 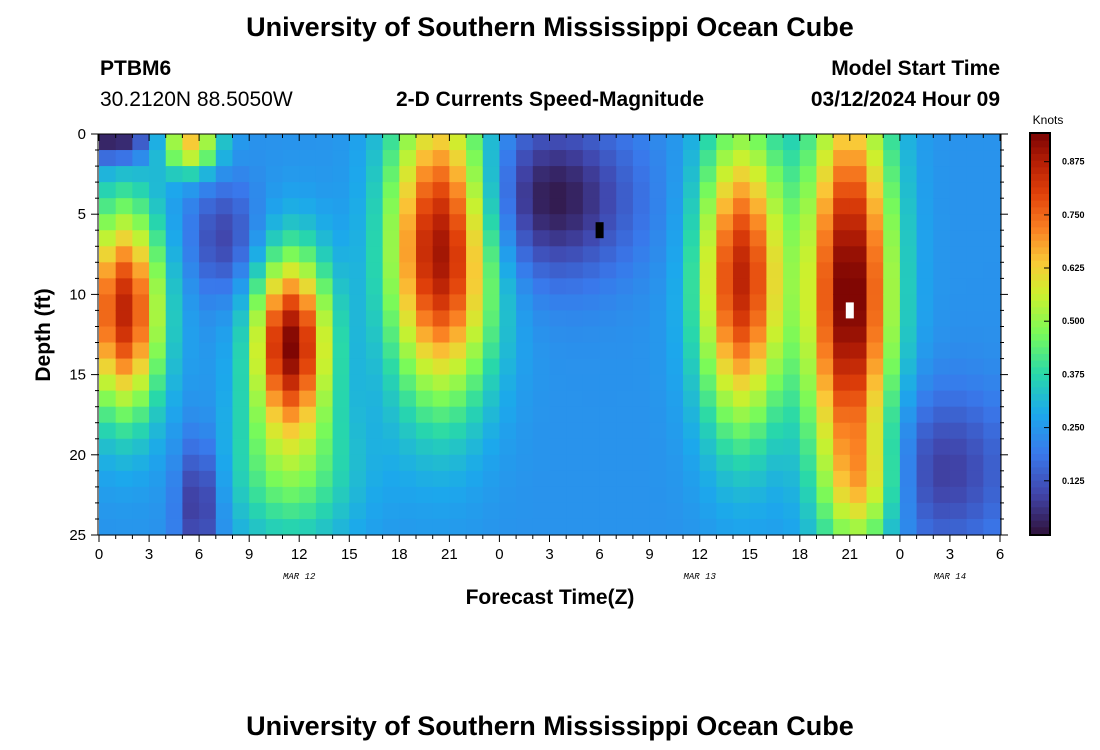 What do you see at coordinates (915, 68) in the screenshot?
I see `model-start-label: Model Start Time` at bounding box center [915, 68].